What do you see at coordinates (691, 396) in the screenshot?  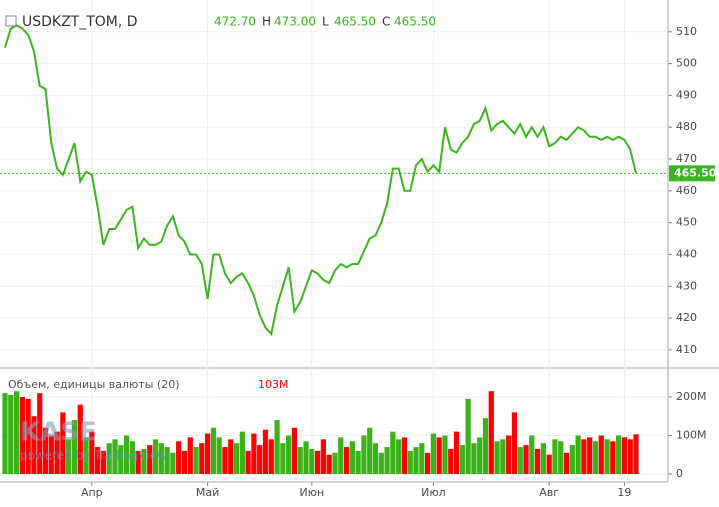 I see `y-tick-label: 200M` at bounding box center [691, 396].